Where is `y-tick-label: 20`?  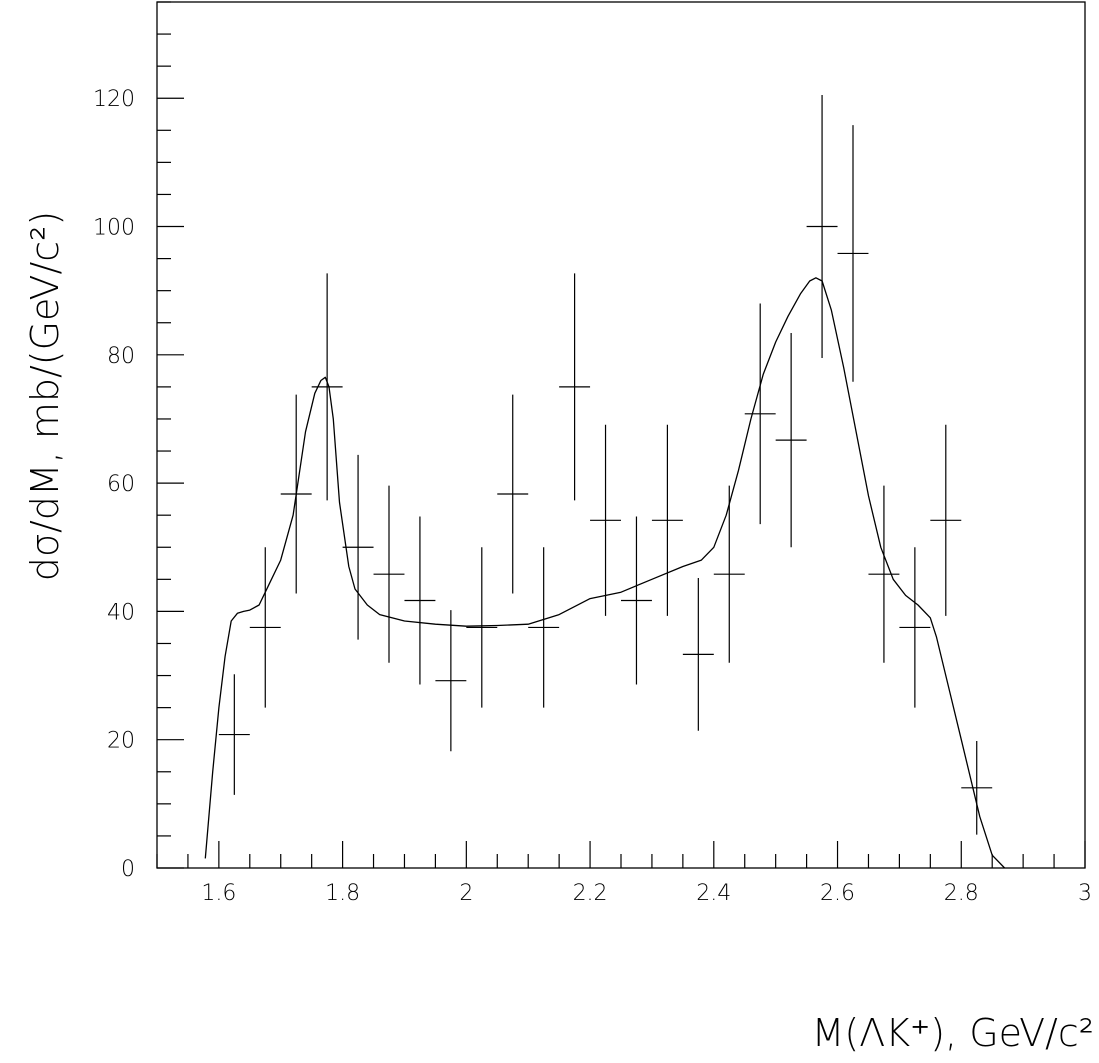 y-tick-label: 20 is located at coordinates (121, 741).